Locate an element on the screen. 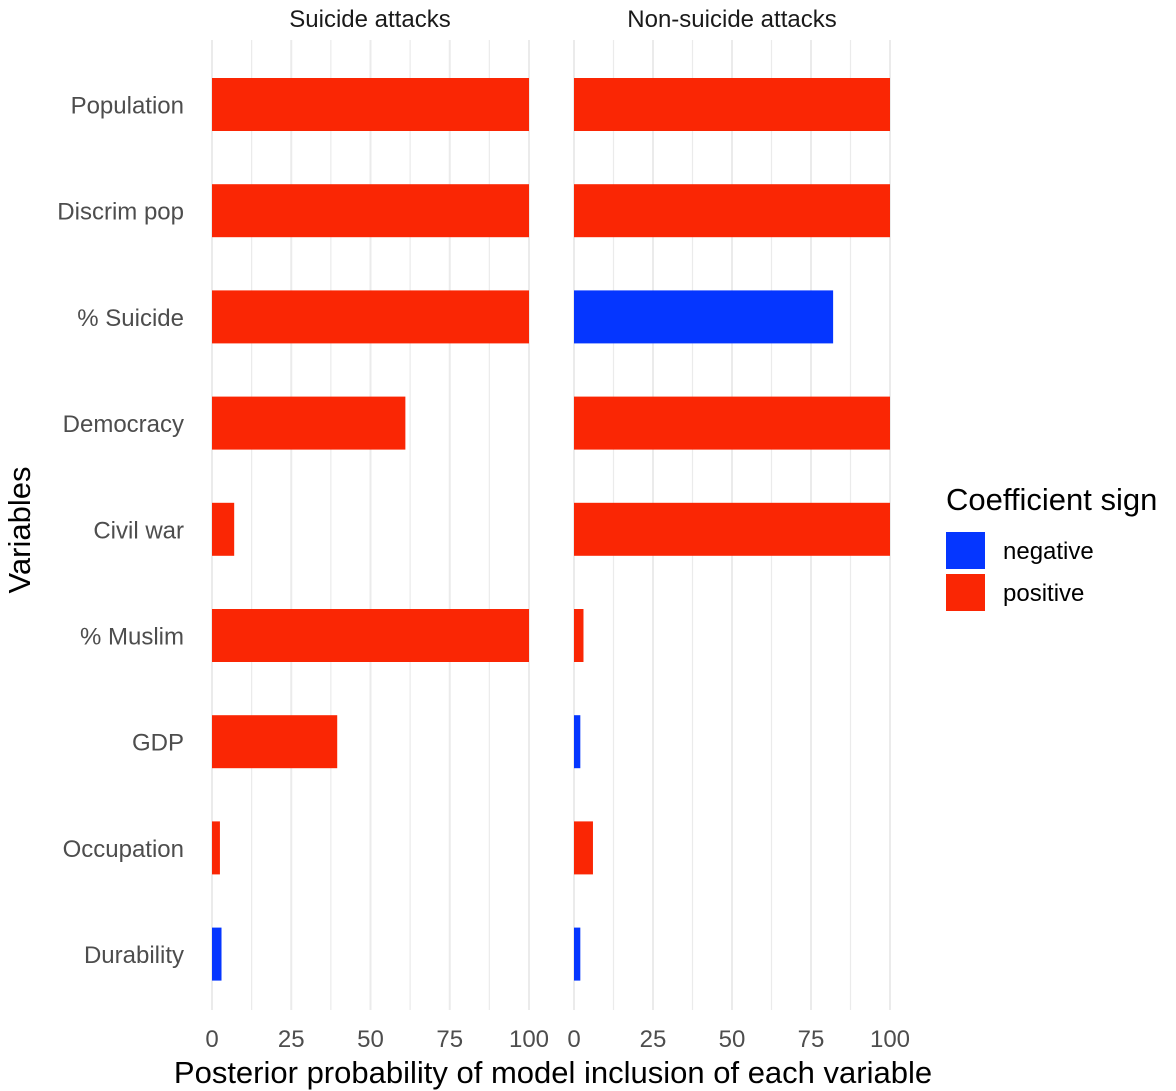 This screenshot has width=1176, height=1091. x-tick-label-0-4: 100 is located at coordinates (529, 1039).